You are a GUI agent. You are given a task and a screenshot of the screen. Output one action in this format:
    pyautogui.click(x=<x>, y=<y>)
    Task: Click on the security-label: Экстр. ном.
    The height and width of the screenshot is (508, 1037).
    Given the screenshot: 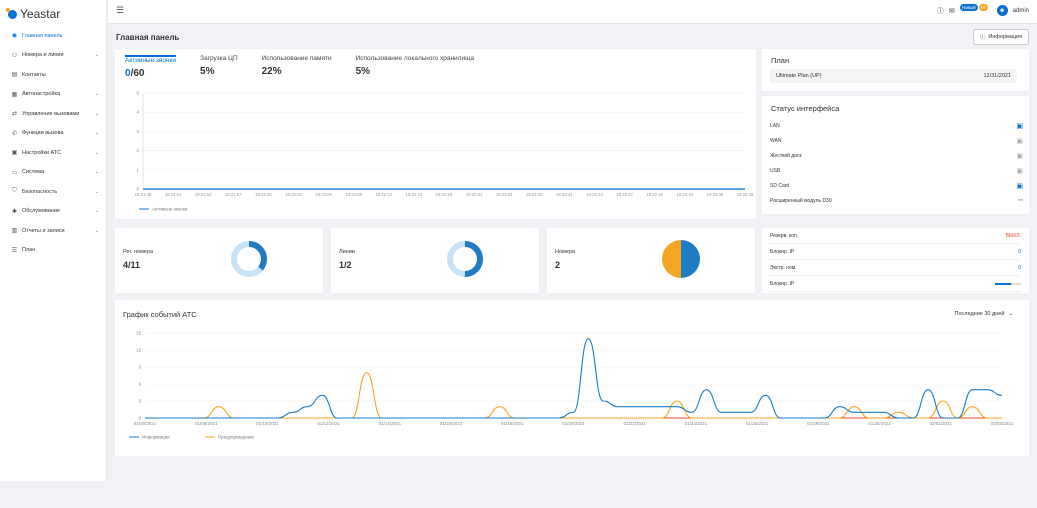 What is the action you would take?
    pyautogui.click(x=783, y=267)
    